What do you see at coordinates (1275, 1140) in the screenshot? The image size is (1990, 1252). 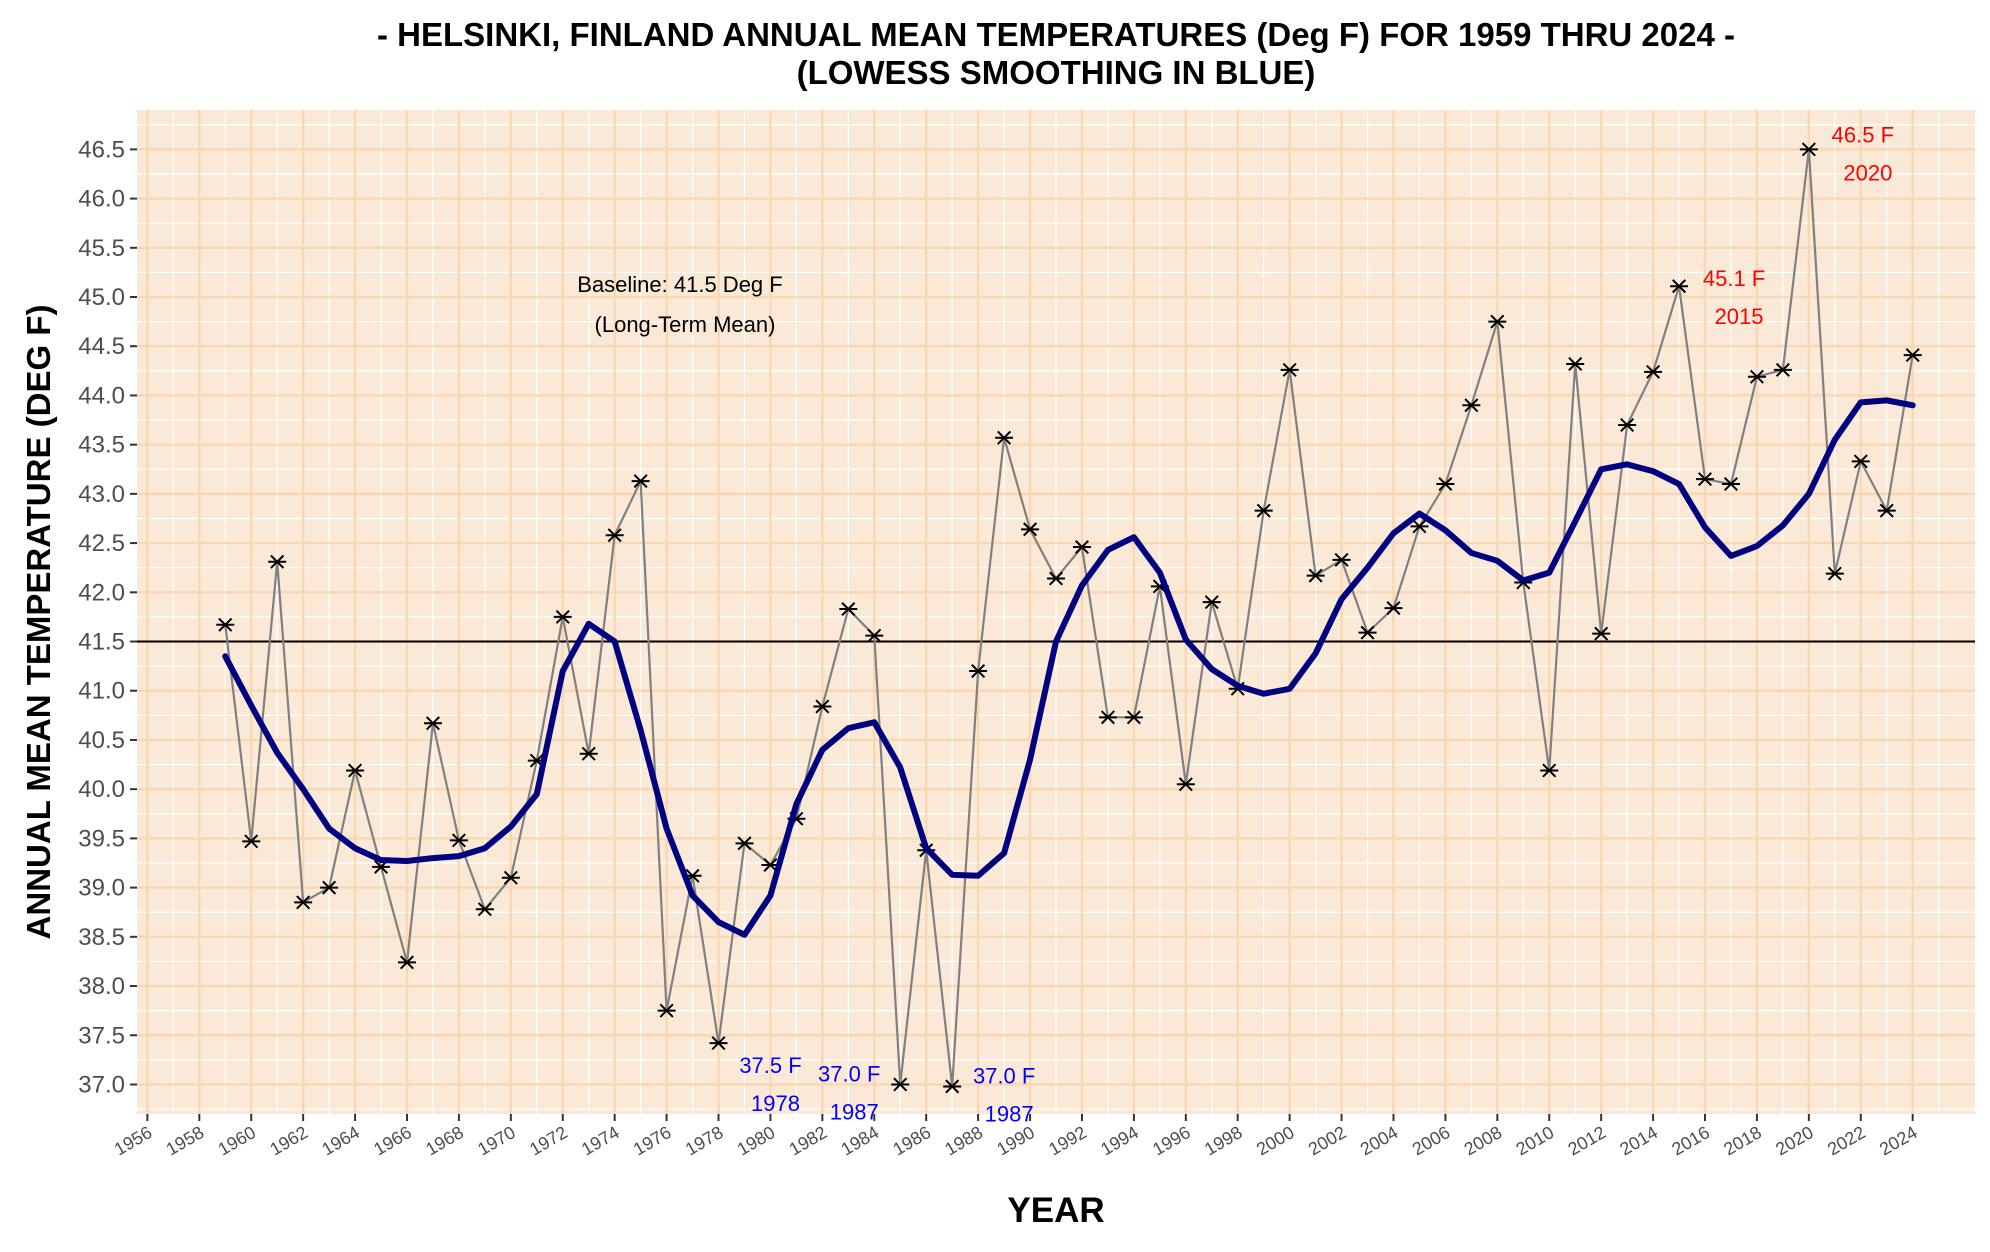 I see `x-tick-label: 2000` at bounding box center [1275, 1140].